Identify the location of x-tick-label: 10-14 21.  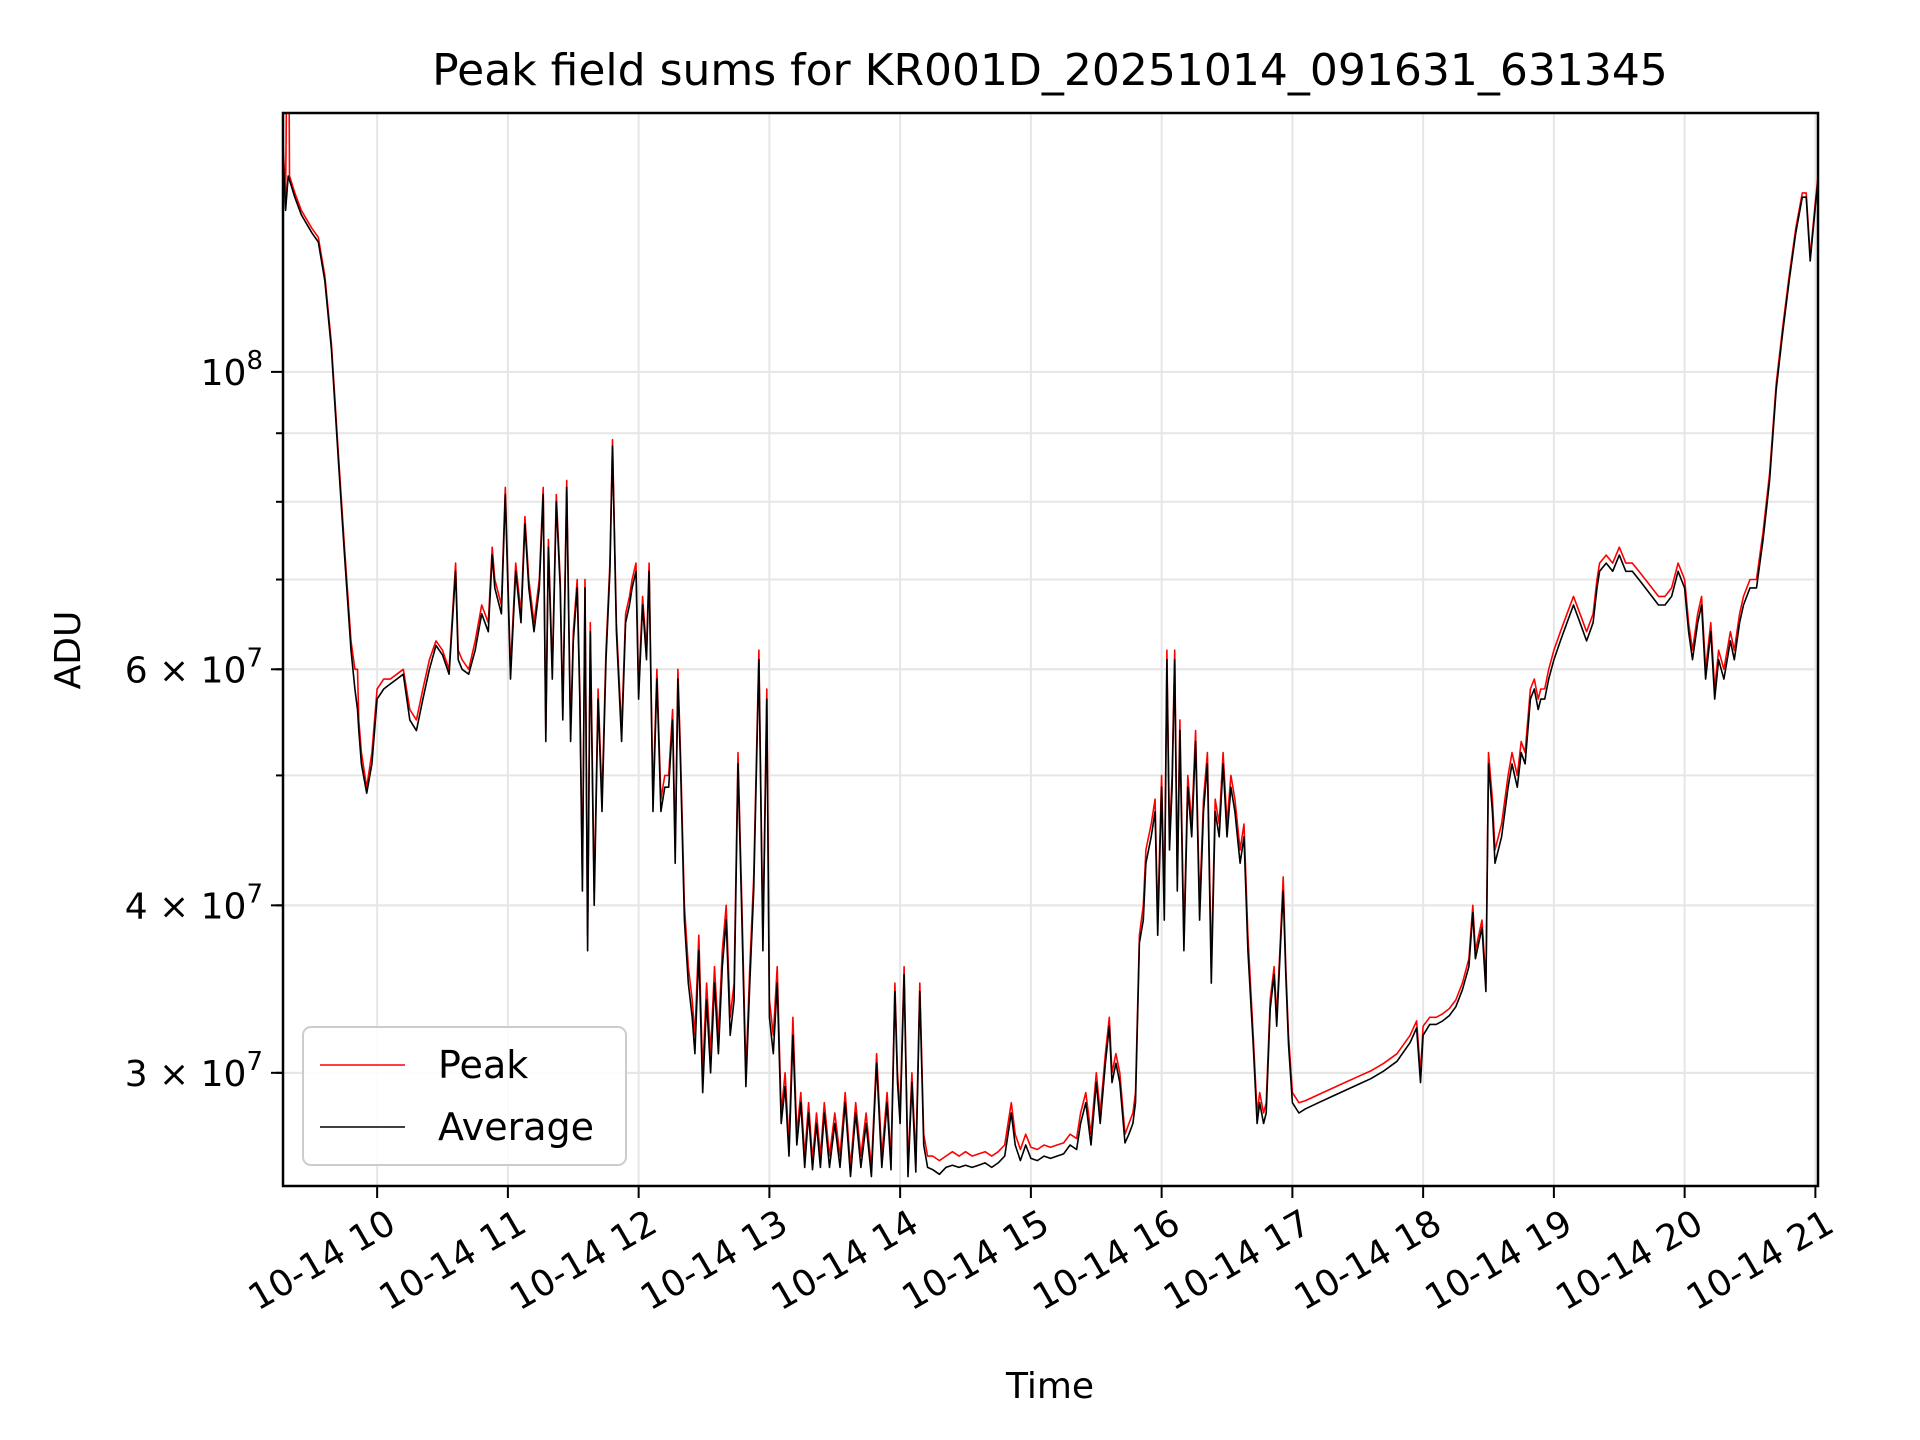
(1760, 1260).